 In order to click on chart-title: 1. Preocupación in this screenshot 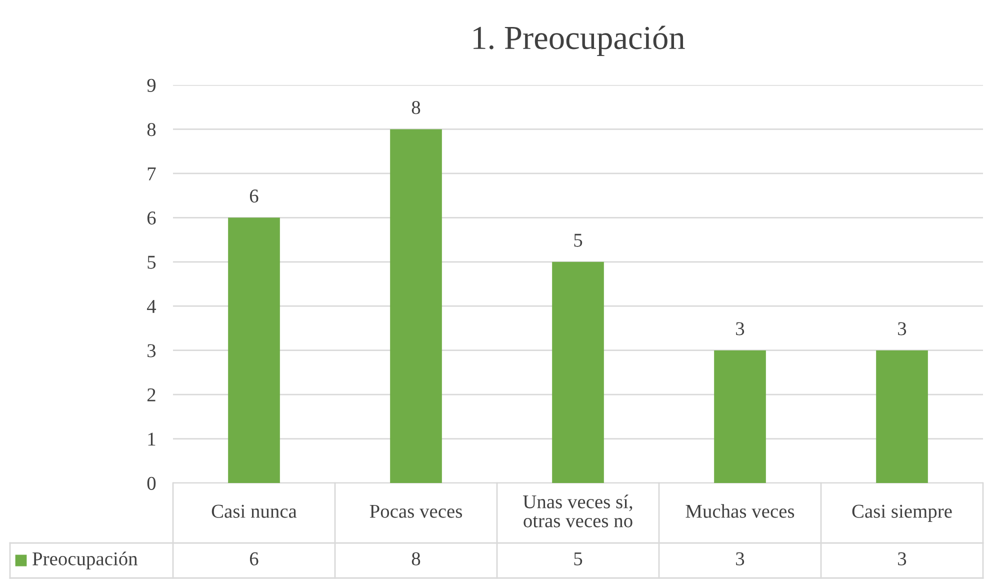, I will do `click(579, 41)`.